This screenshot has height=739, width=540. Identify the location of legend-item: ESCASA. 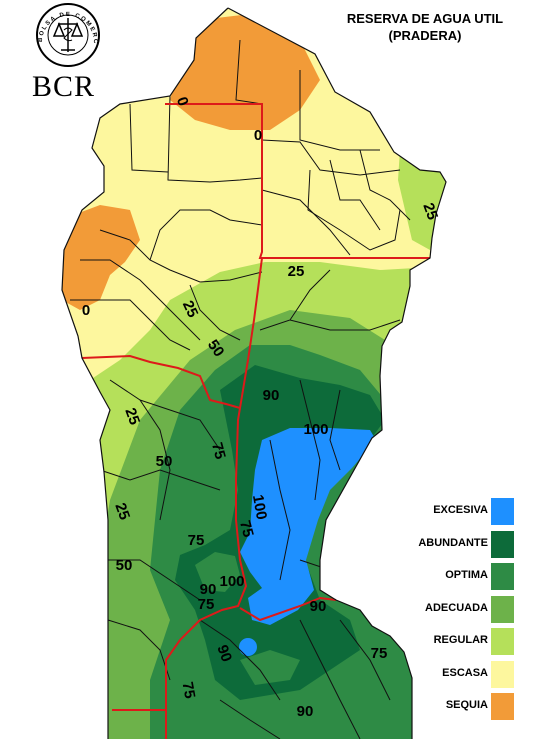
(470, 674).